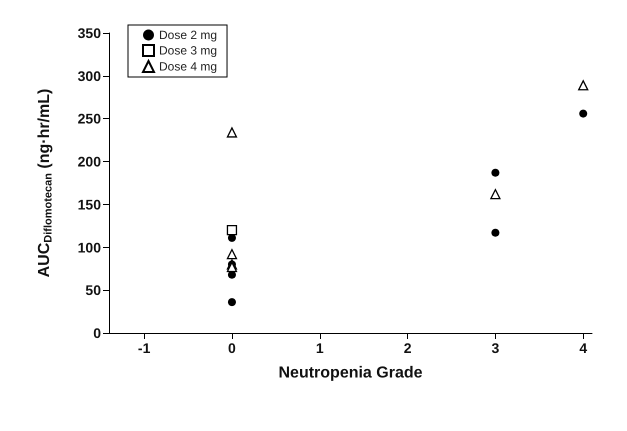  I want to click on x-tick-label: 4, so click(583, 348).